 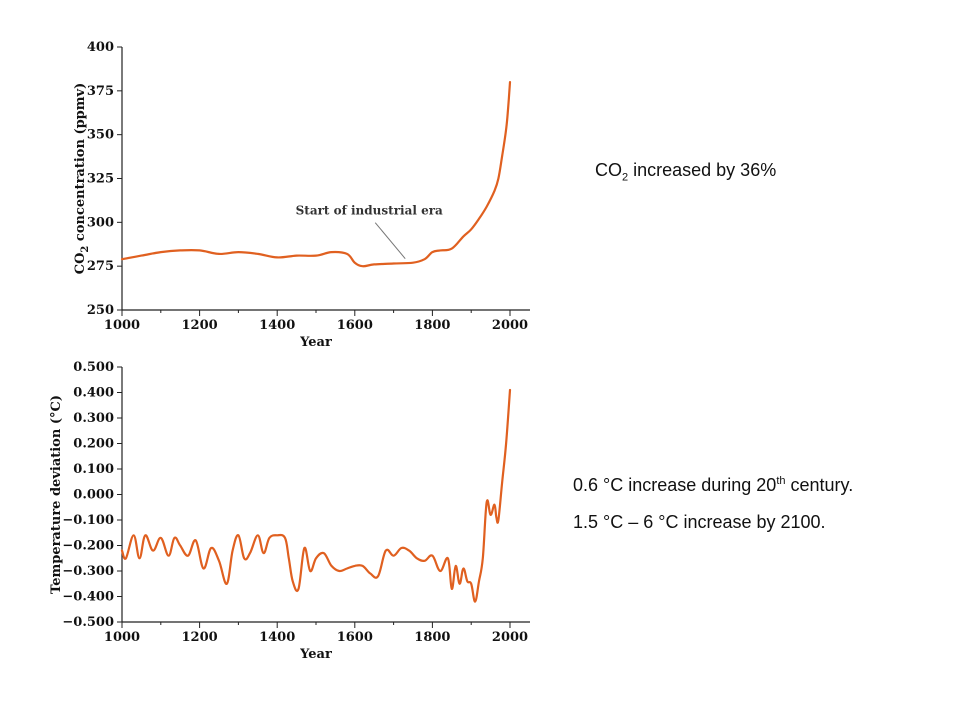 What do you see at coordinates (93, 469) in the screenshot?
I see `temp-y-tick-label: 0.100` at bounding box center [93, 469].